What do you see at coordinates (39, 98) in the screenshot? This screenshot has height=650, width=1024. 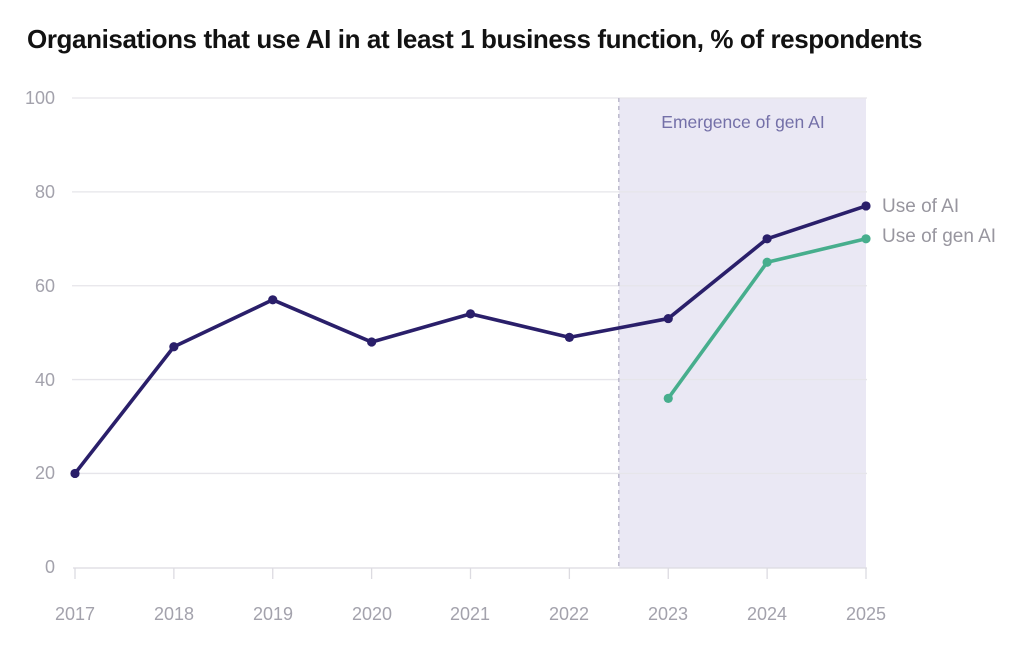 I see `y-axis-tick-label: 100` at bounding box center [39, 98].